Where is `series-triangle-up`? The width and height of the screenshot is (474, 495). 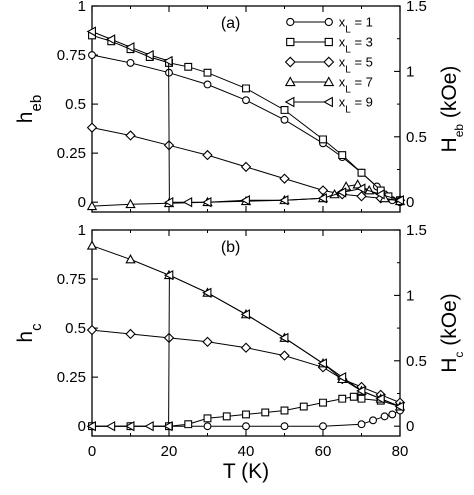
series-triangle-up is located at coordinates (246, 195).